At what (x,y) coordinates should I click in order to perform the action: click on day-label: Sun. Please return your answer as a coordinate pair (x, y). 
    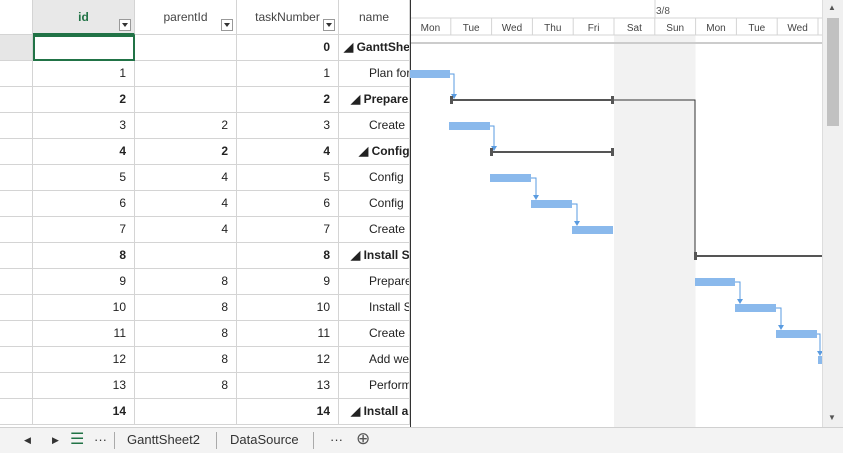
    Looking at the image, I should click on (675, 28).